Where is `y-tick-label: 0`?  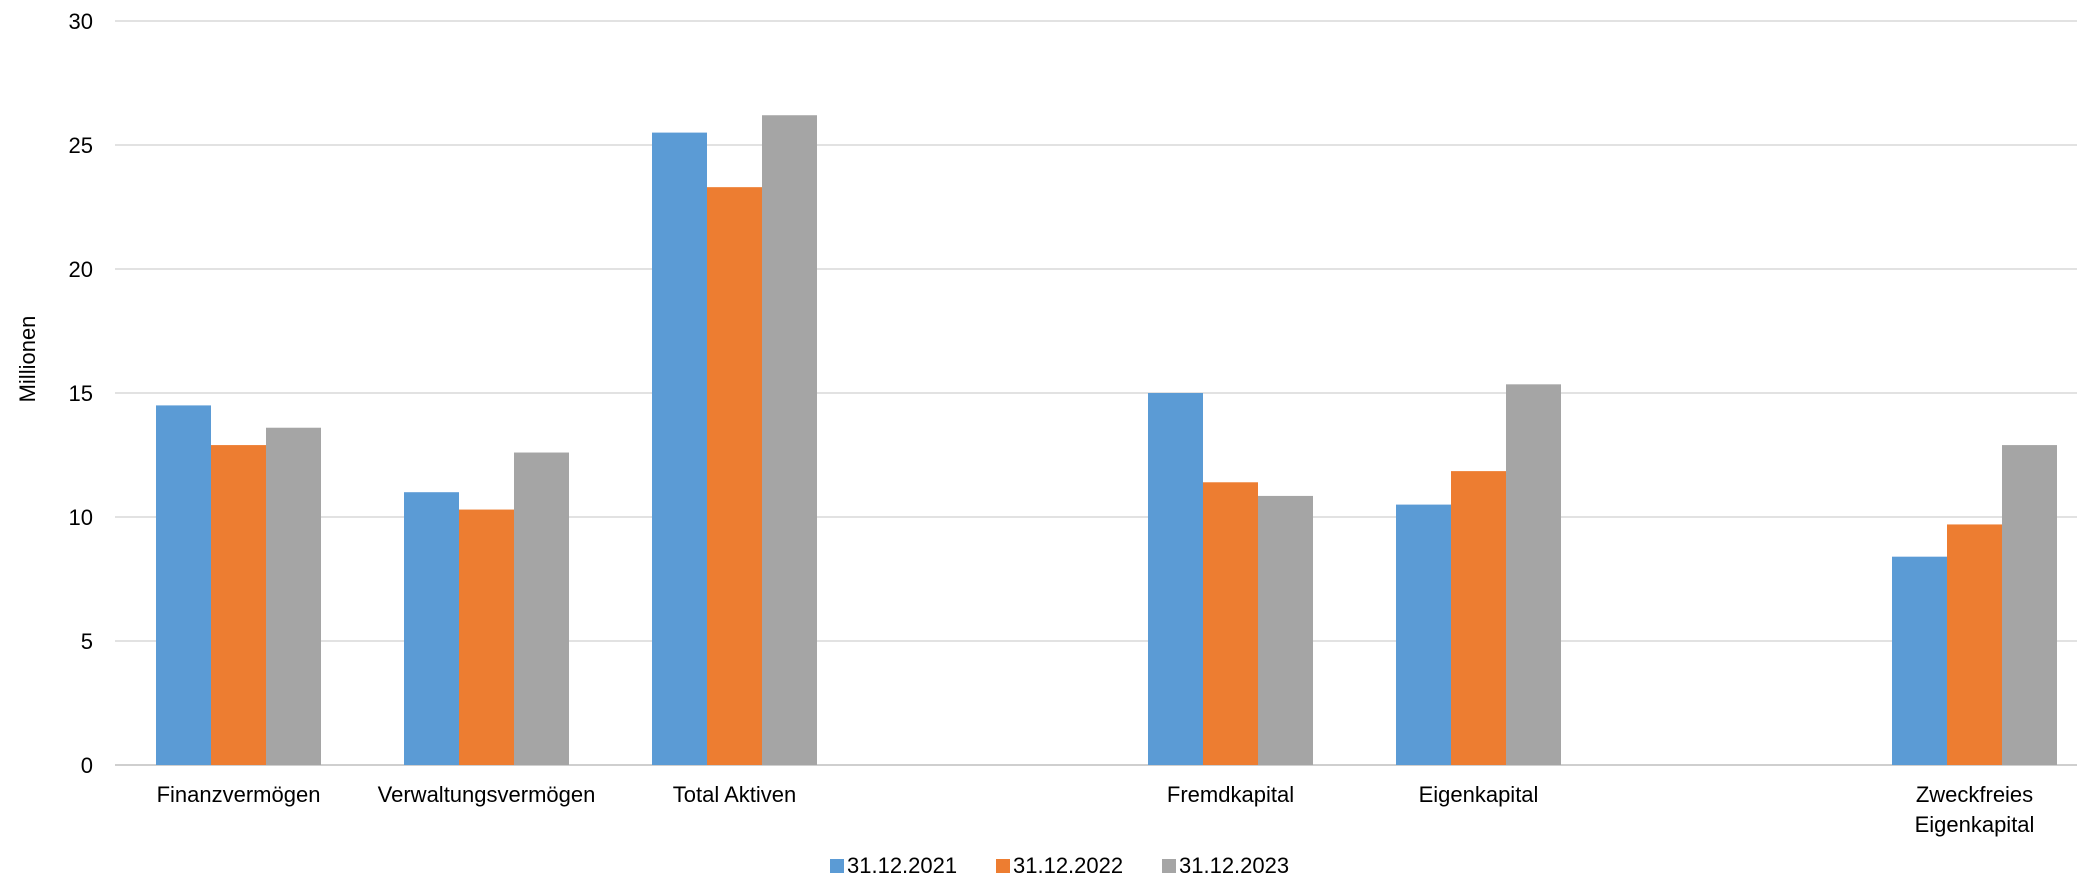
y-tick-label: 0 is located at coordinates (87, 765).